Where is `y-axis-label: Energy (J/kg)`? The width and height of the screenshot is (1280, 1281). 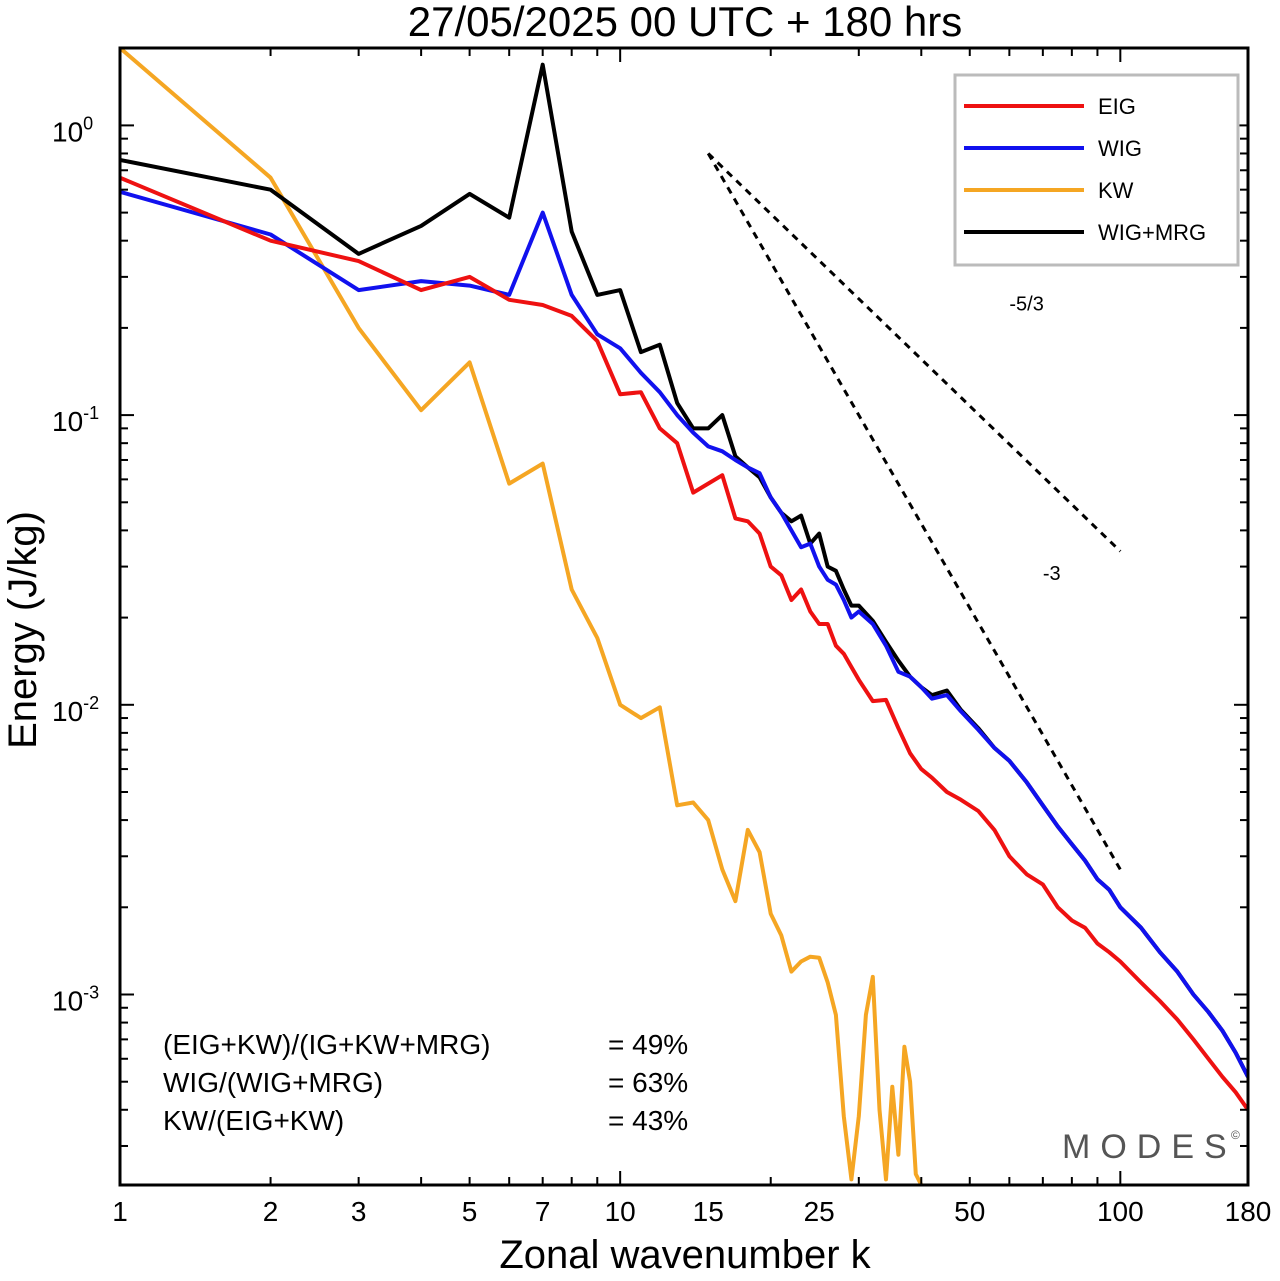 y-axis-label: Energy (J/kg) is located at coordinates (23, 630).